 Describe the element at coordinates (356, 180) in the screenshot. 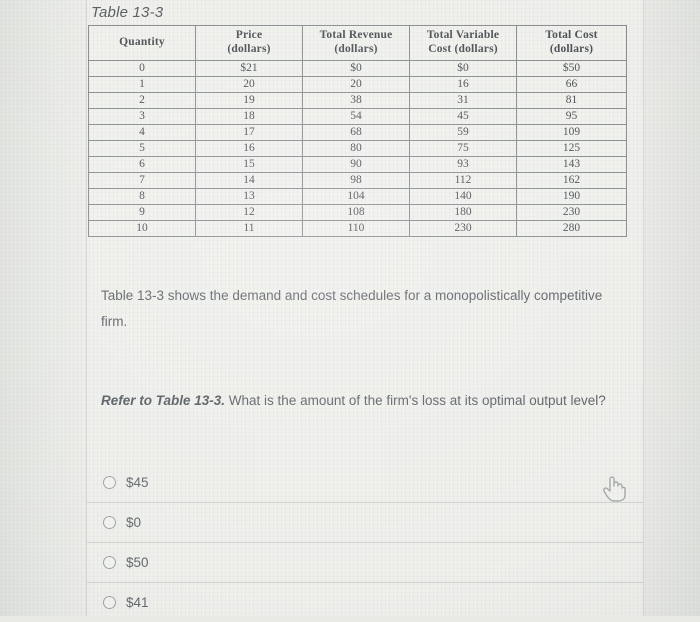

I see `cell-total-revenue: 98` at that location.